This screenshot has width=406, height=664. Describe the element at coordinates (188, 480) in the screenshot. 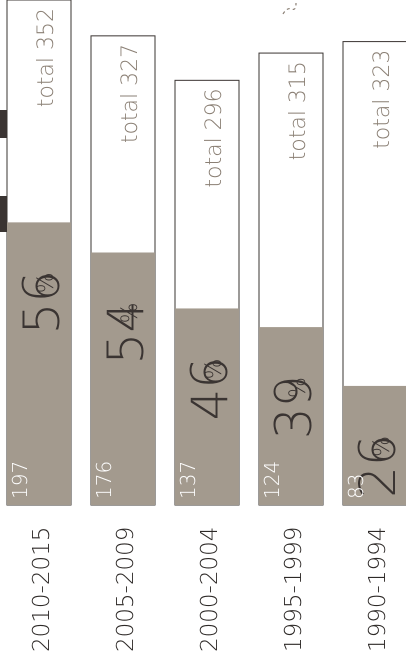

I see `count-label: 137` at that location.